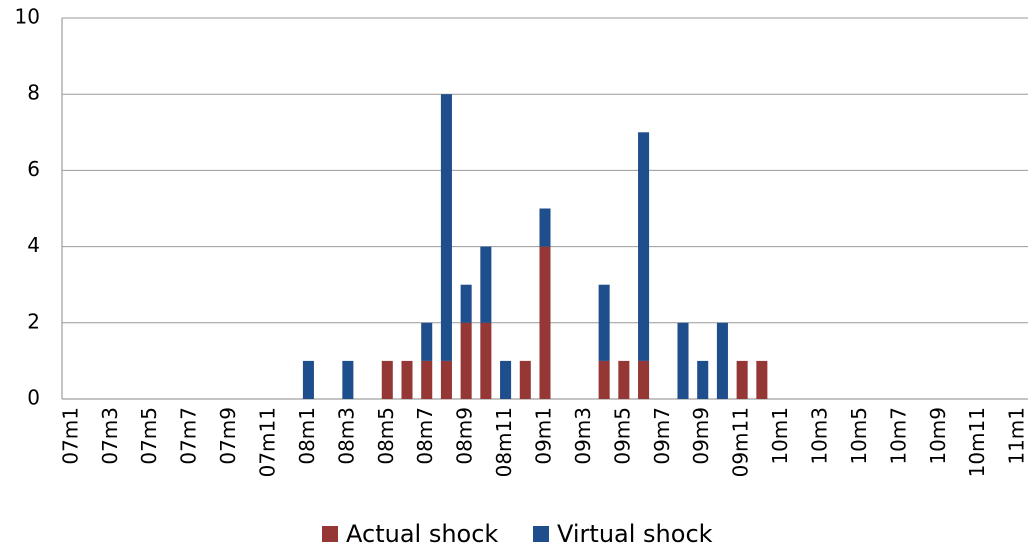  Describe the element at coordinates (33, 93) in the screenshot. I see `y-tick-label: 8` at that location.